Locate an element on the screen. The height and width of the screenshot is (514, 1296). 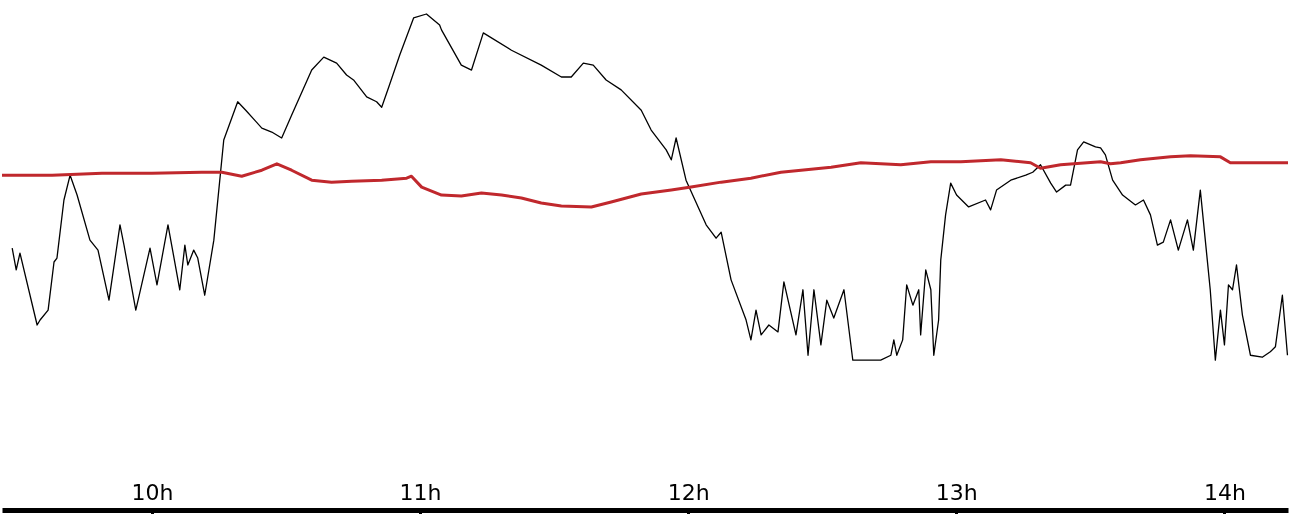
x-tick-label: 10h is located at coordinates (152, 492).